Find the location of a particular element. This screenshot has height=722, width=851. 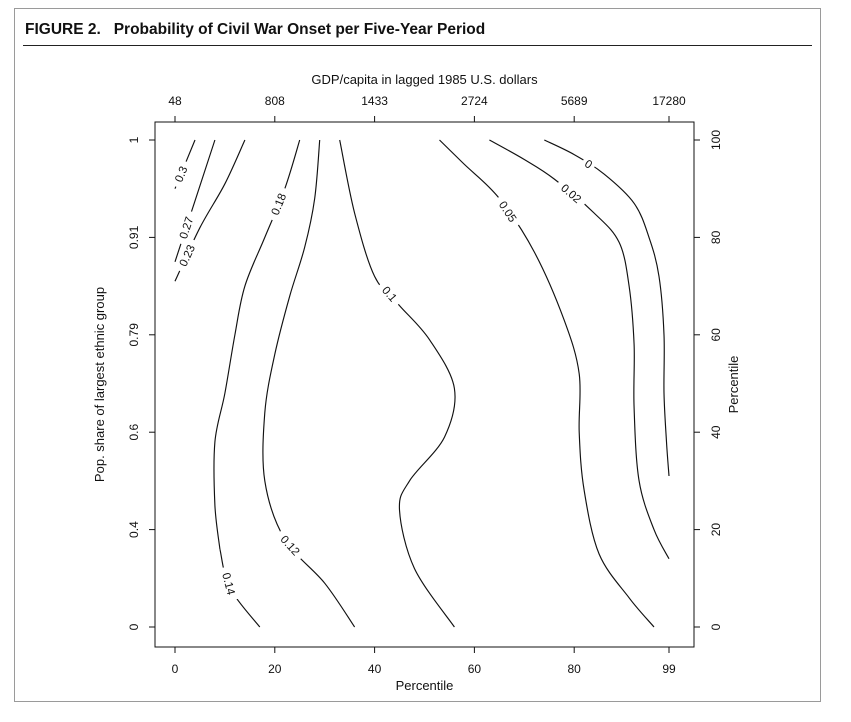

y2-tick-label: 60 is located at coordinates (716, 335).